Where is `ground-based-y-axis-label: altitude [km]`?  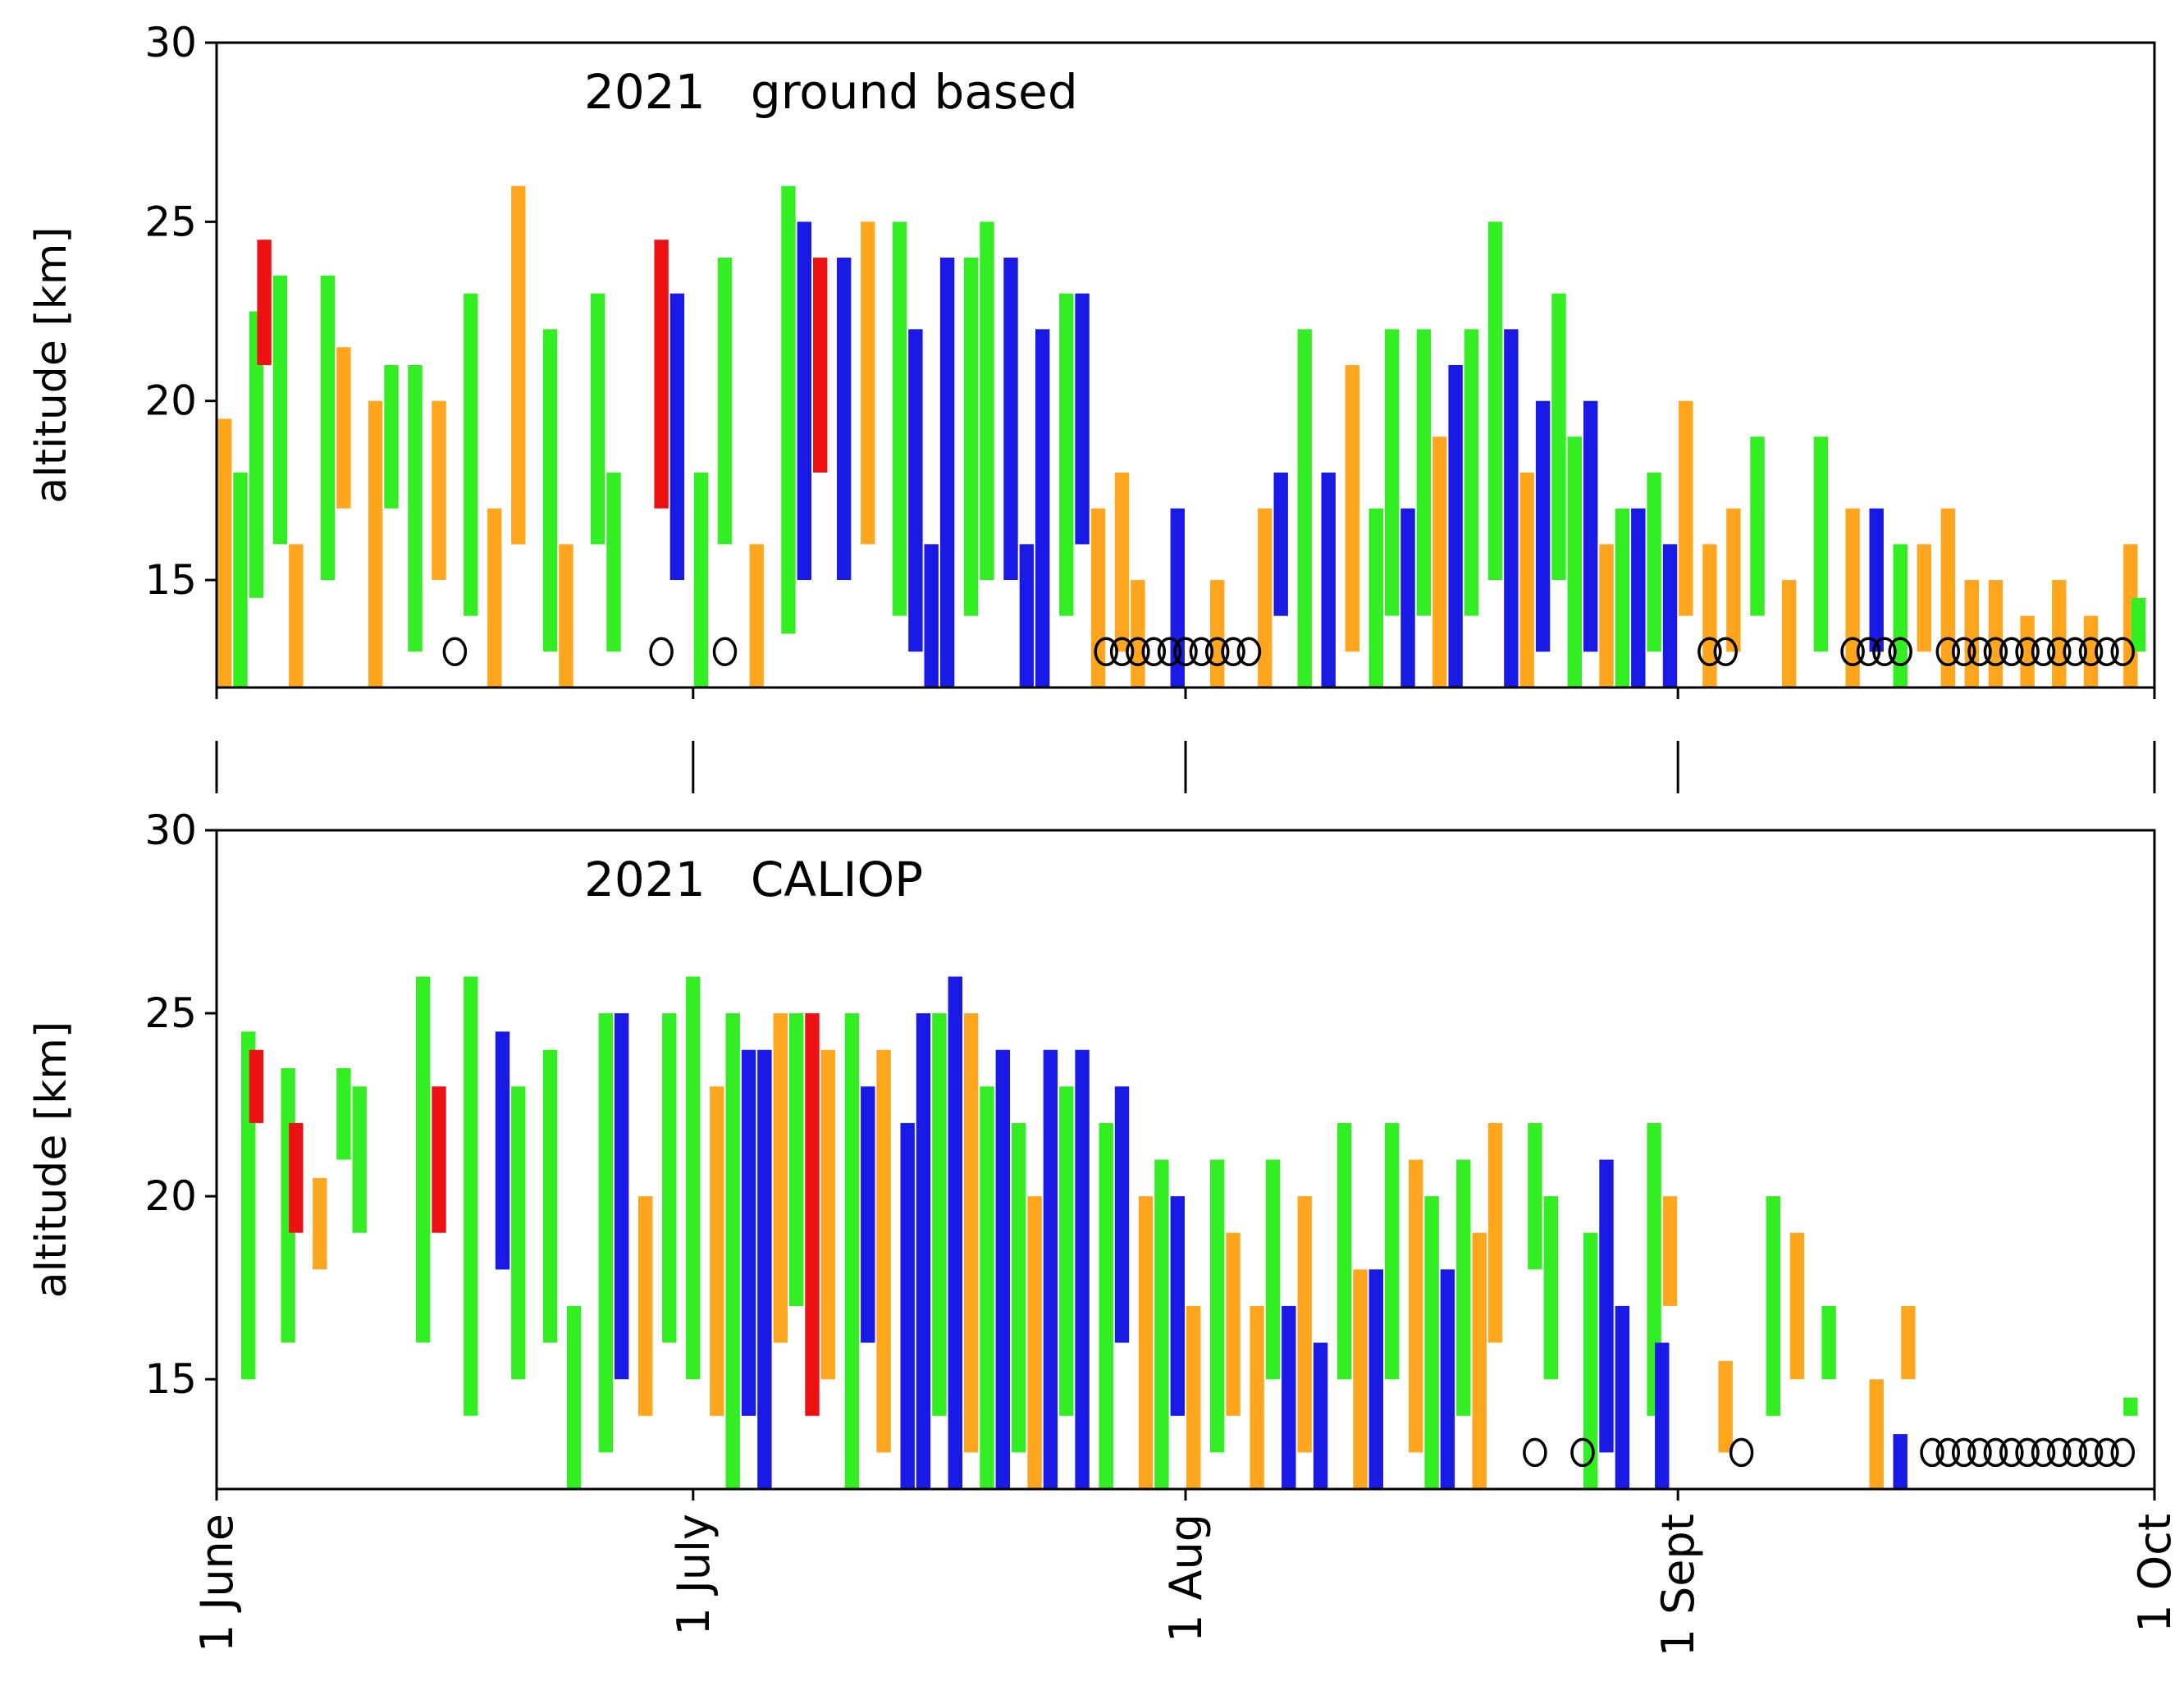 ground-based-y-axis-label: altitude [km] is located at coordinates (52, 364).